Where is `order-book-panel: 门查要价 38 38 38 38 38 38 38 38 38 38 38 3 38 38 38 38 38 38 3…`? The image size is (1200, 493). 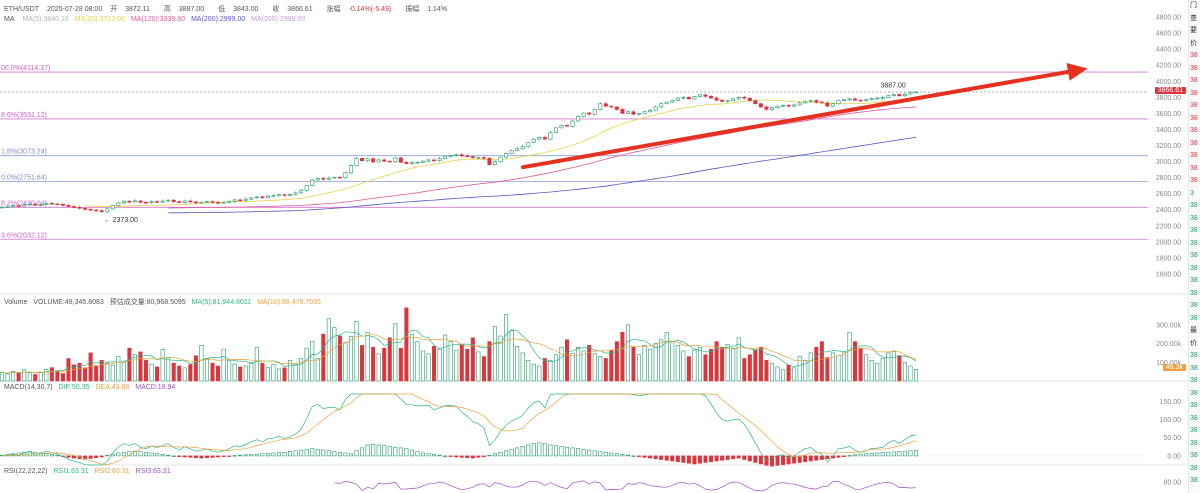 order-book-panel: 门查要价 38 38 38 38 38 38 38 38 38 38 38 3 38 38 38 38 38 38 3… is located at coordinates (1194, 246).